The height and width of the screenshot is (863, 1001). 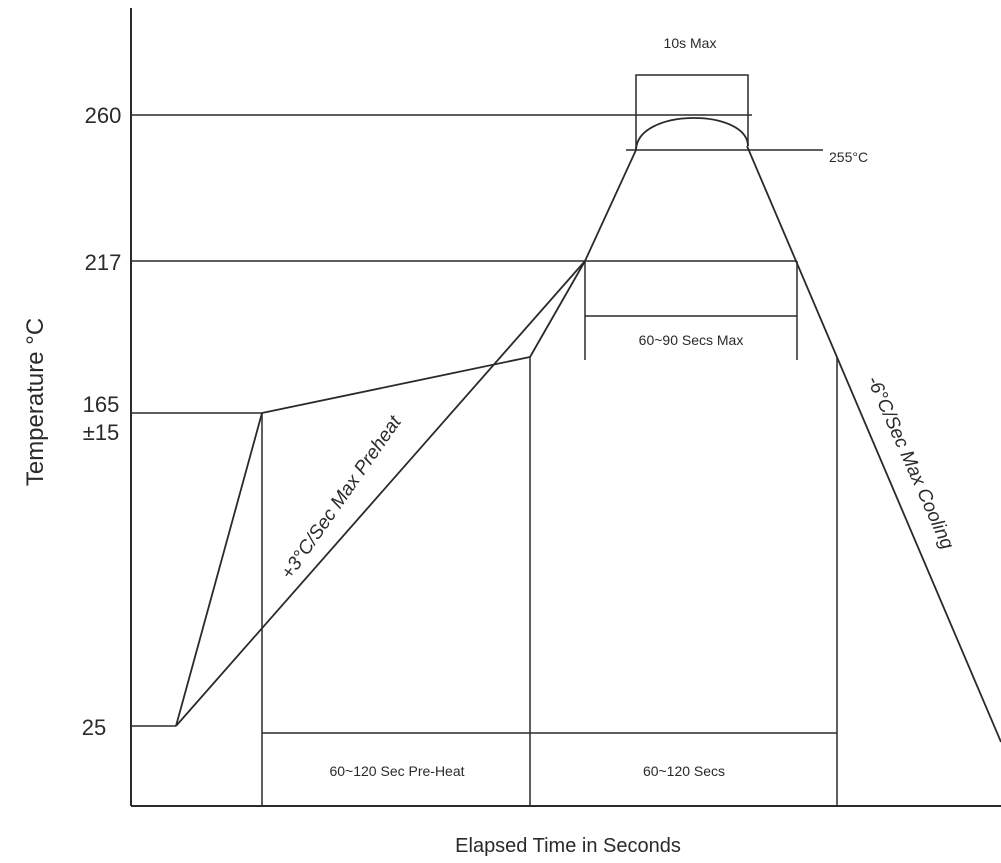 I want to click on rise-to-peak-line, so click(x=610, y=205).